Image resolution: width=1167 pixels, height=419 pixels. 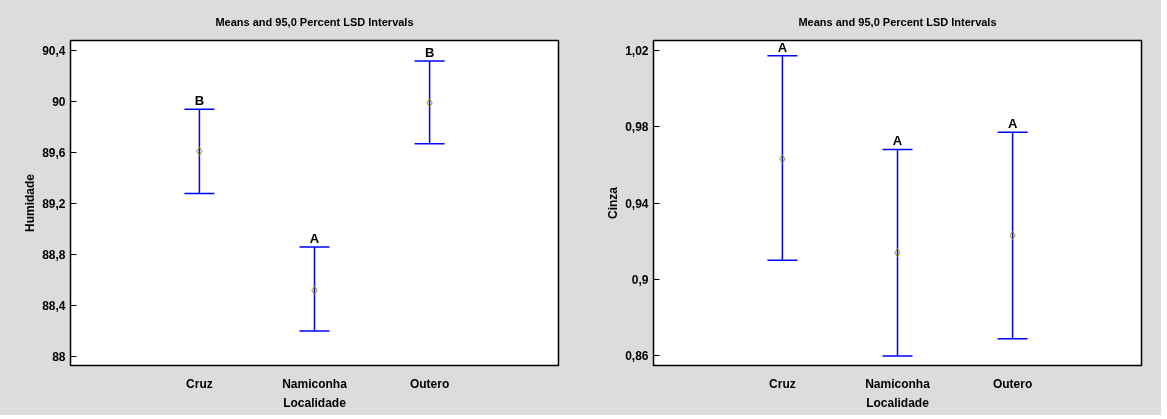 I want to click on y-tick-label: 1,02, so click(x=637, y=50).